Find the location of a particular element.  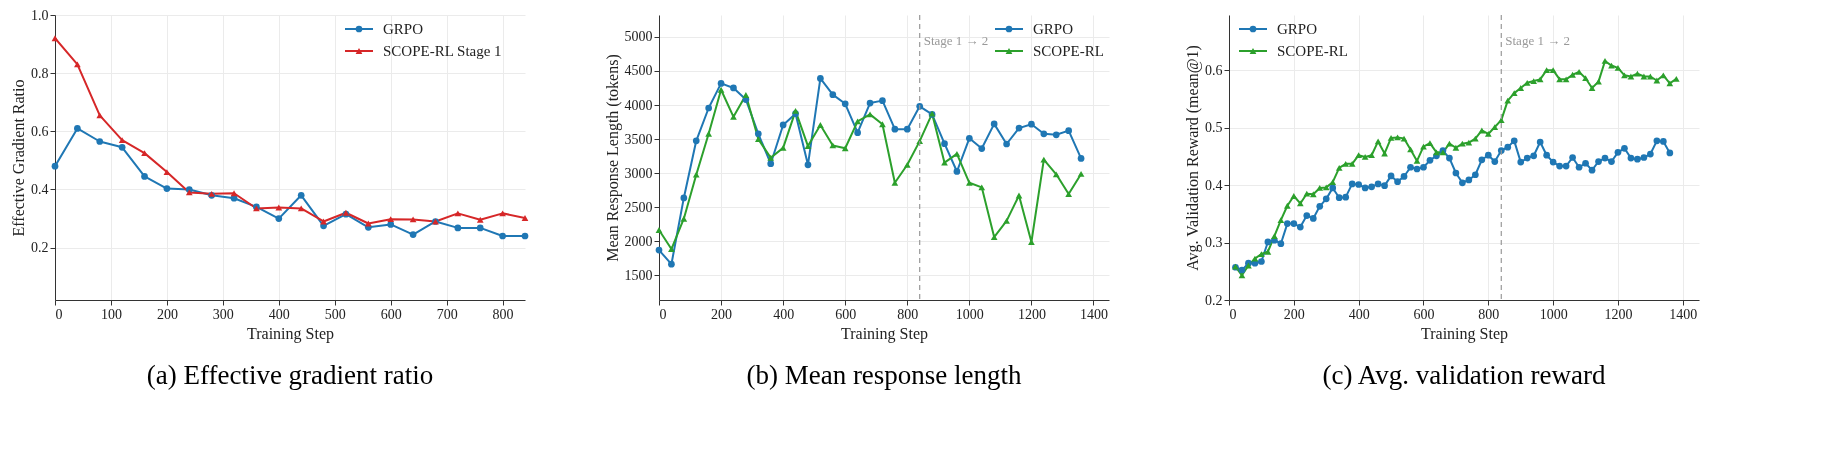

text: (c) Avg. validation reward is located at coordinates (1464, 375).